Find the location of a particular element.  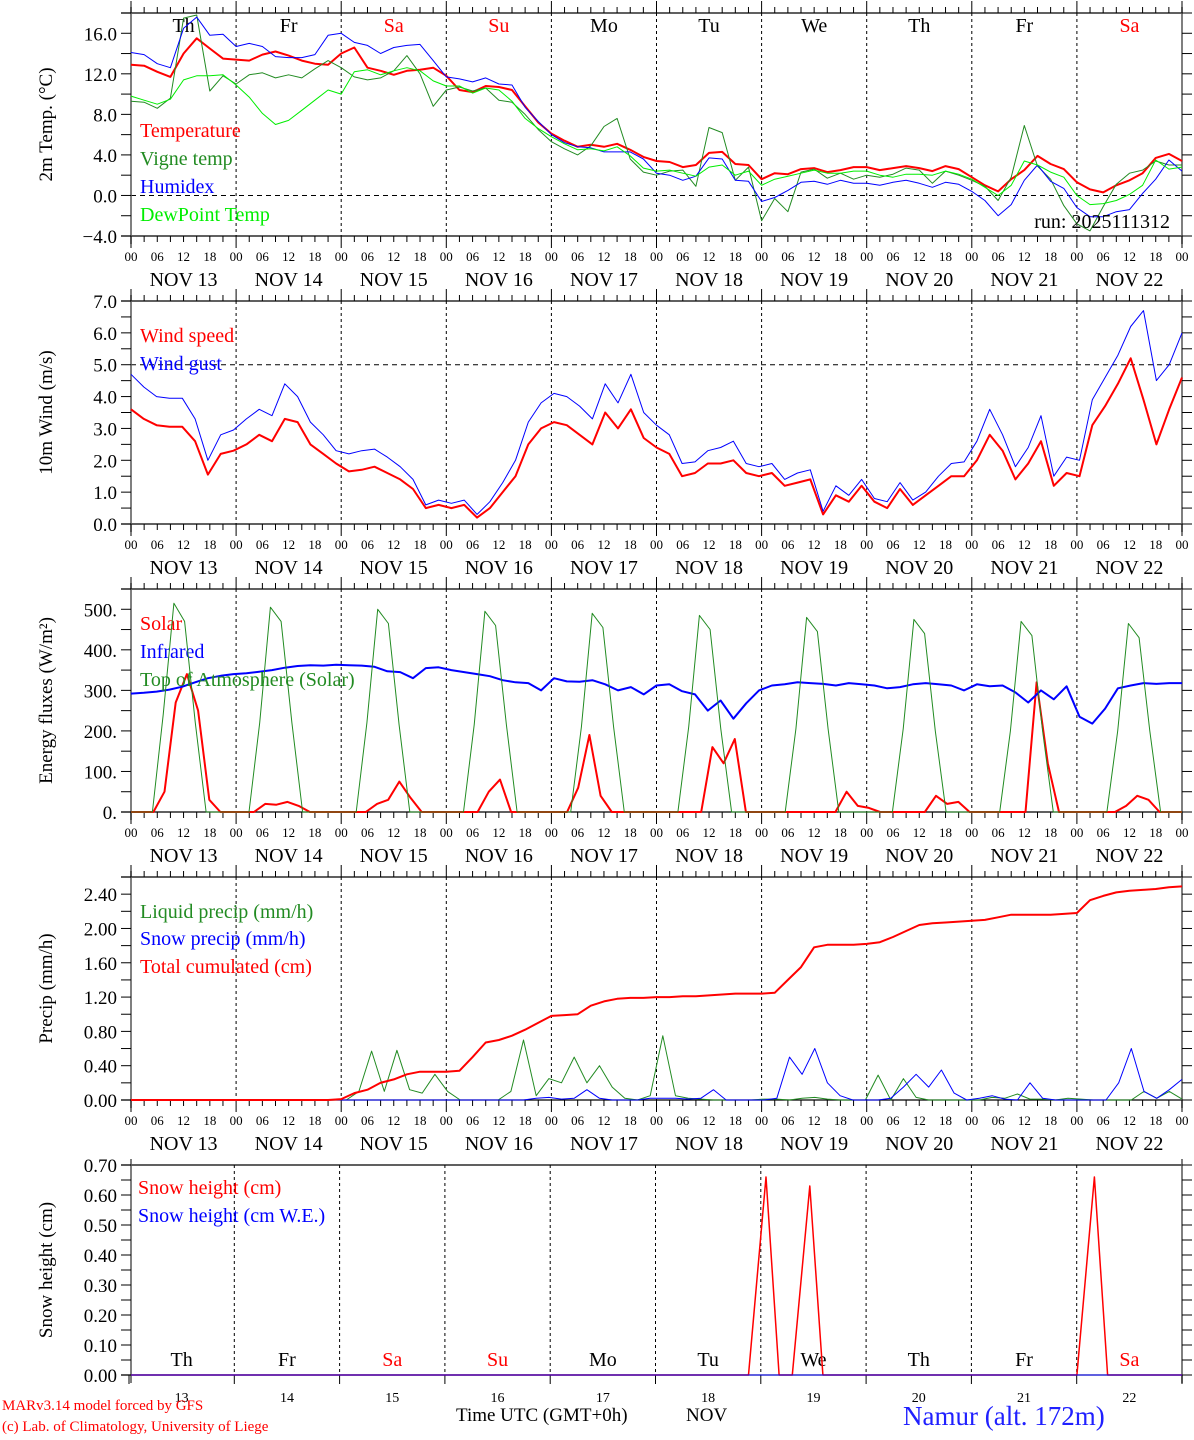

y-tick-label: 2.00 is located at coordinates (100, 929).